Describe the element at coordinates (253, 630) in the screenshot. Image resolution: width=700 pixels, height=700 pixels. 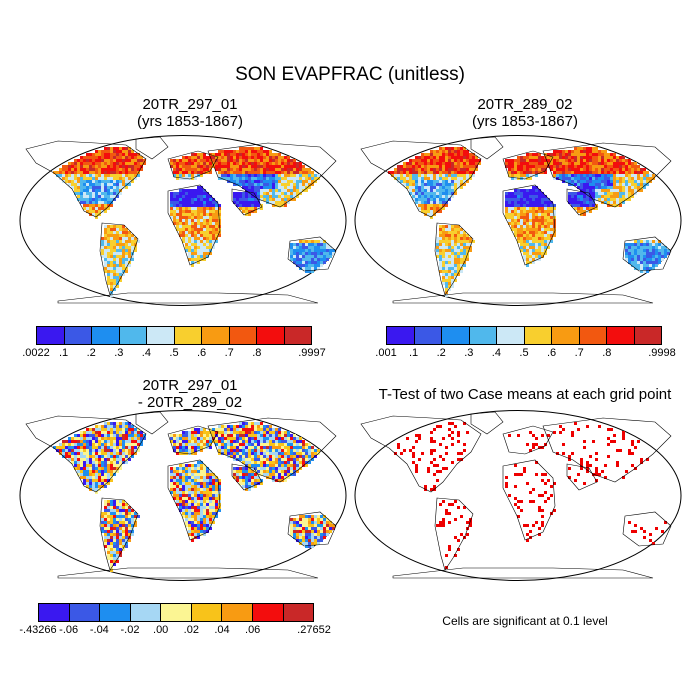
I see `colorbar-tick-label: .06` at that location.